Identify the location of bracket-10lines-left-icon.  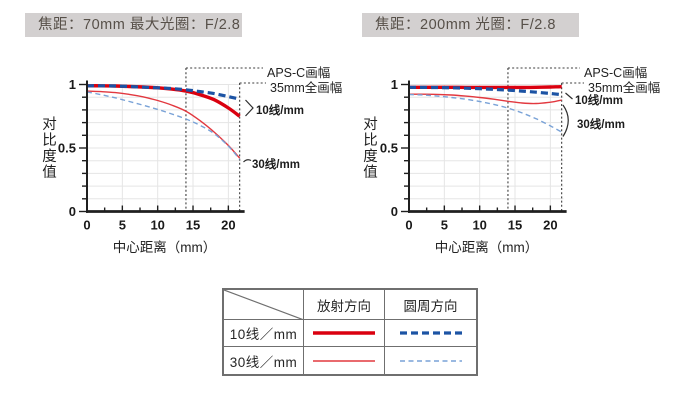
(249, 108).